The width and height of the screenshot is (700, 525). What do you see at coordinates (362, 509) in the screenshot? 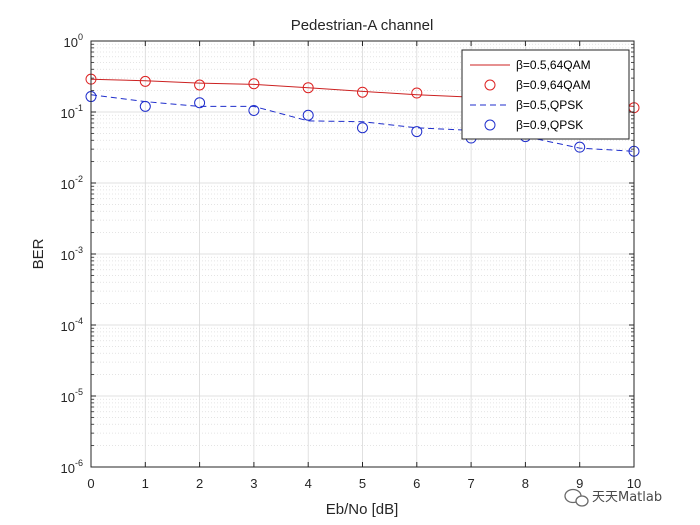
I see `x-axis-label: Eb/No [dB]` at bounding box center [362, 509].